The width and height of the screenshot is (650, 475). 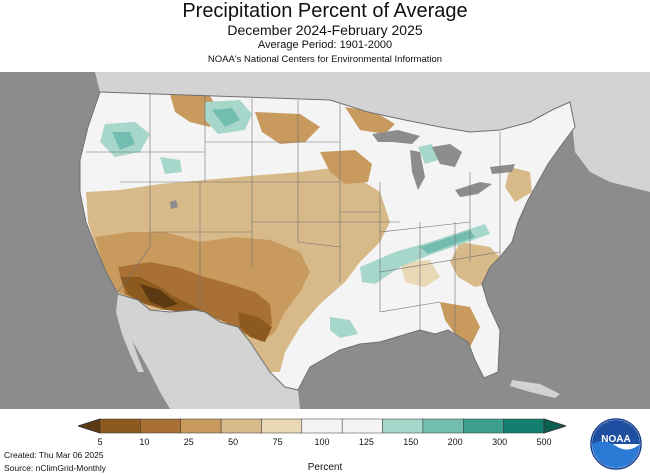 I want to click on legend-tick-label: 10, so click(x=144, y=442).